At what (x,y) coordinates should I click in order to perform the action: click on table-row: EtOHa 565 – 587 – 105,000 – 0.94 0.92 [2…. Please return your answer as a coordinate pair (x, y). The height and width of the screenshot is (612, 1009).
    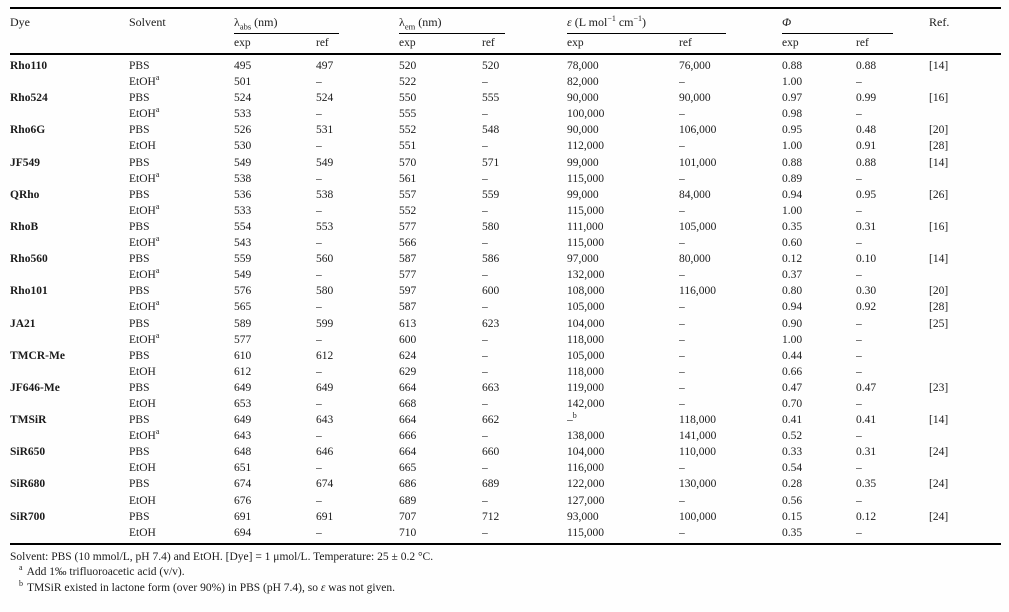
    Looking at the image, I should click on (505, 307).